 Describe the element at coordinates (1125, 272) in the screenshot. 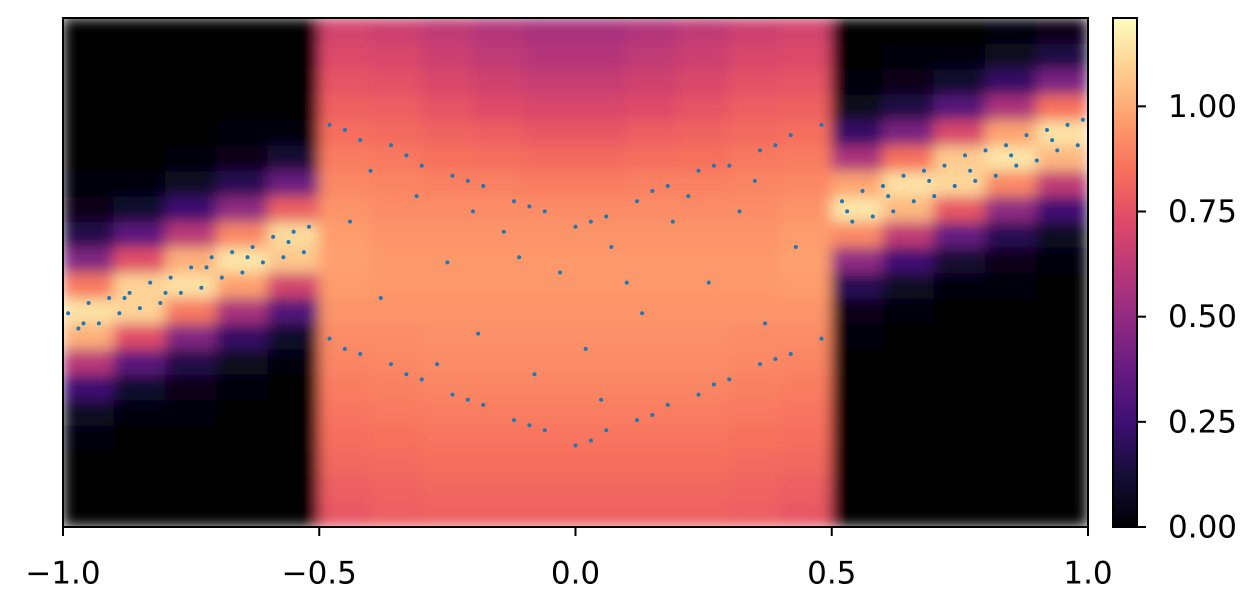

I see `colorbar` at that location.